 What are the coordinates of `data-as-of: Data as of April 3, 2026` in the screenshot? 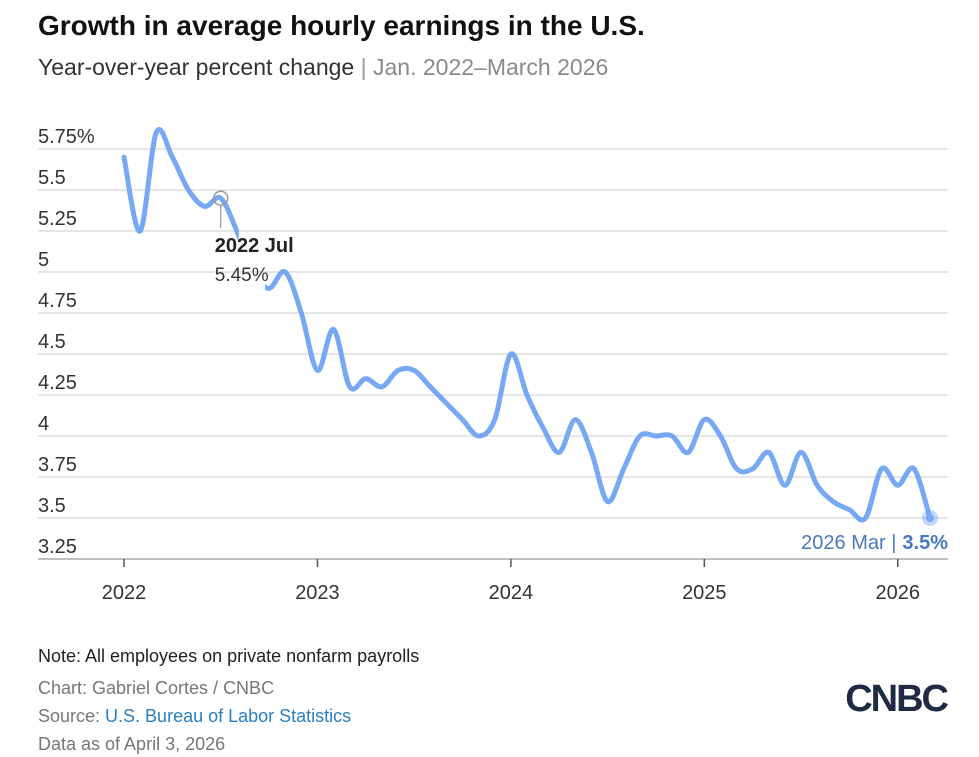 It's located at (132, 744).